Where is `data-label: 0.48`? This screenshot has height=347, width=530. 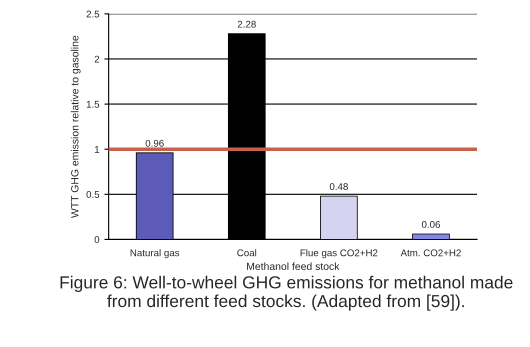 data-label: 0.48 is located at coordinates (339, 186).